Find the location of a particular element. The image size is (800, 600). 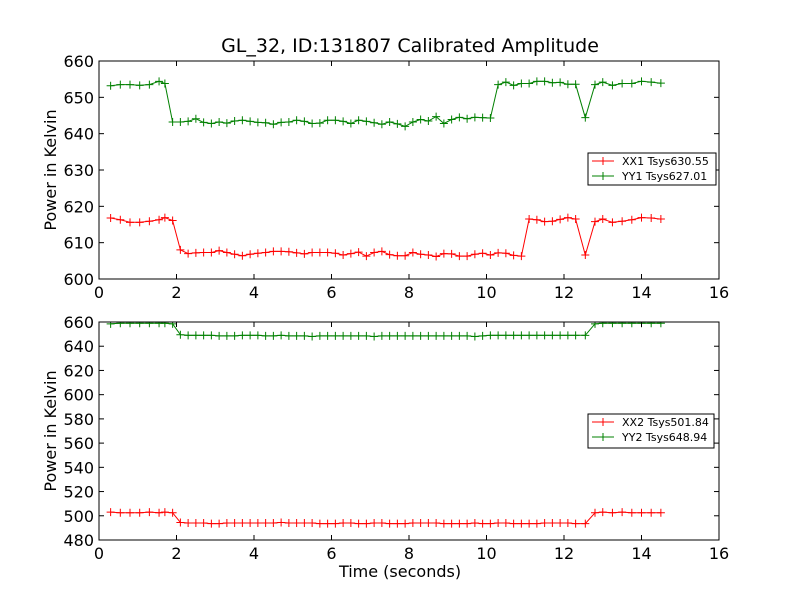

legend-label: XX2 Tsys501.84 is located at coordinates (665, 422).